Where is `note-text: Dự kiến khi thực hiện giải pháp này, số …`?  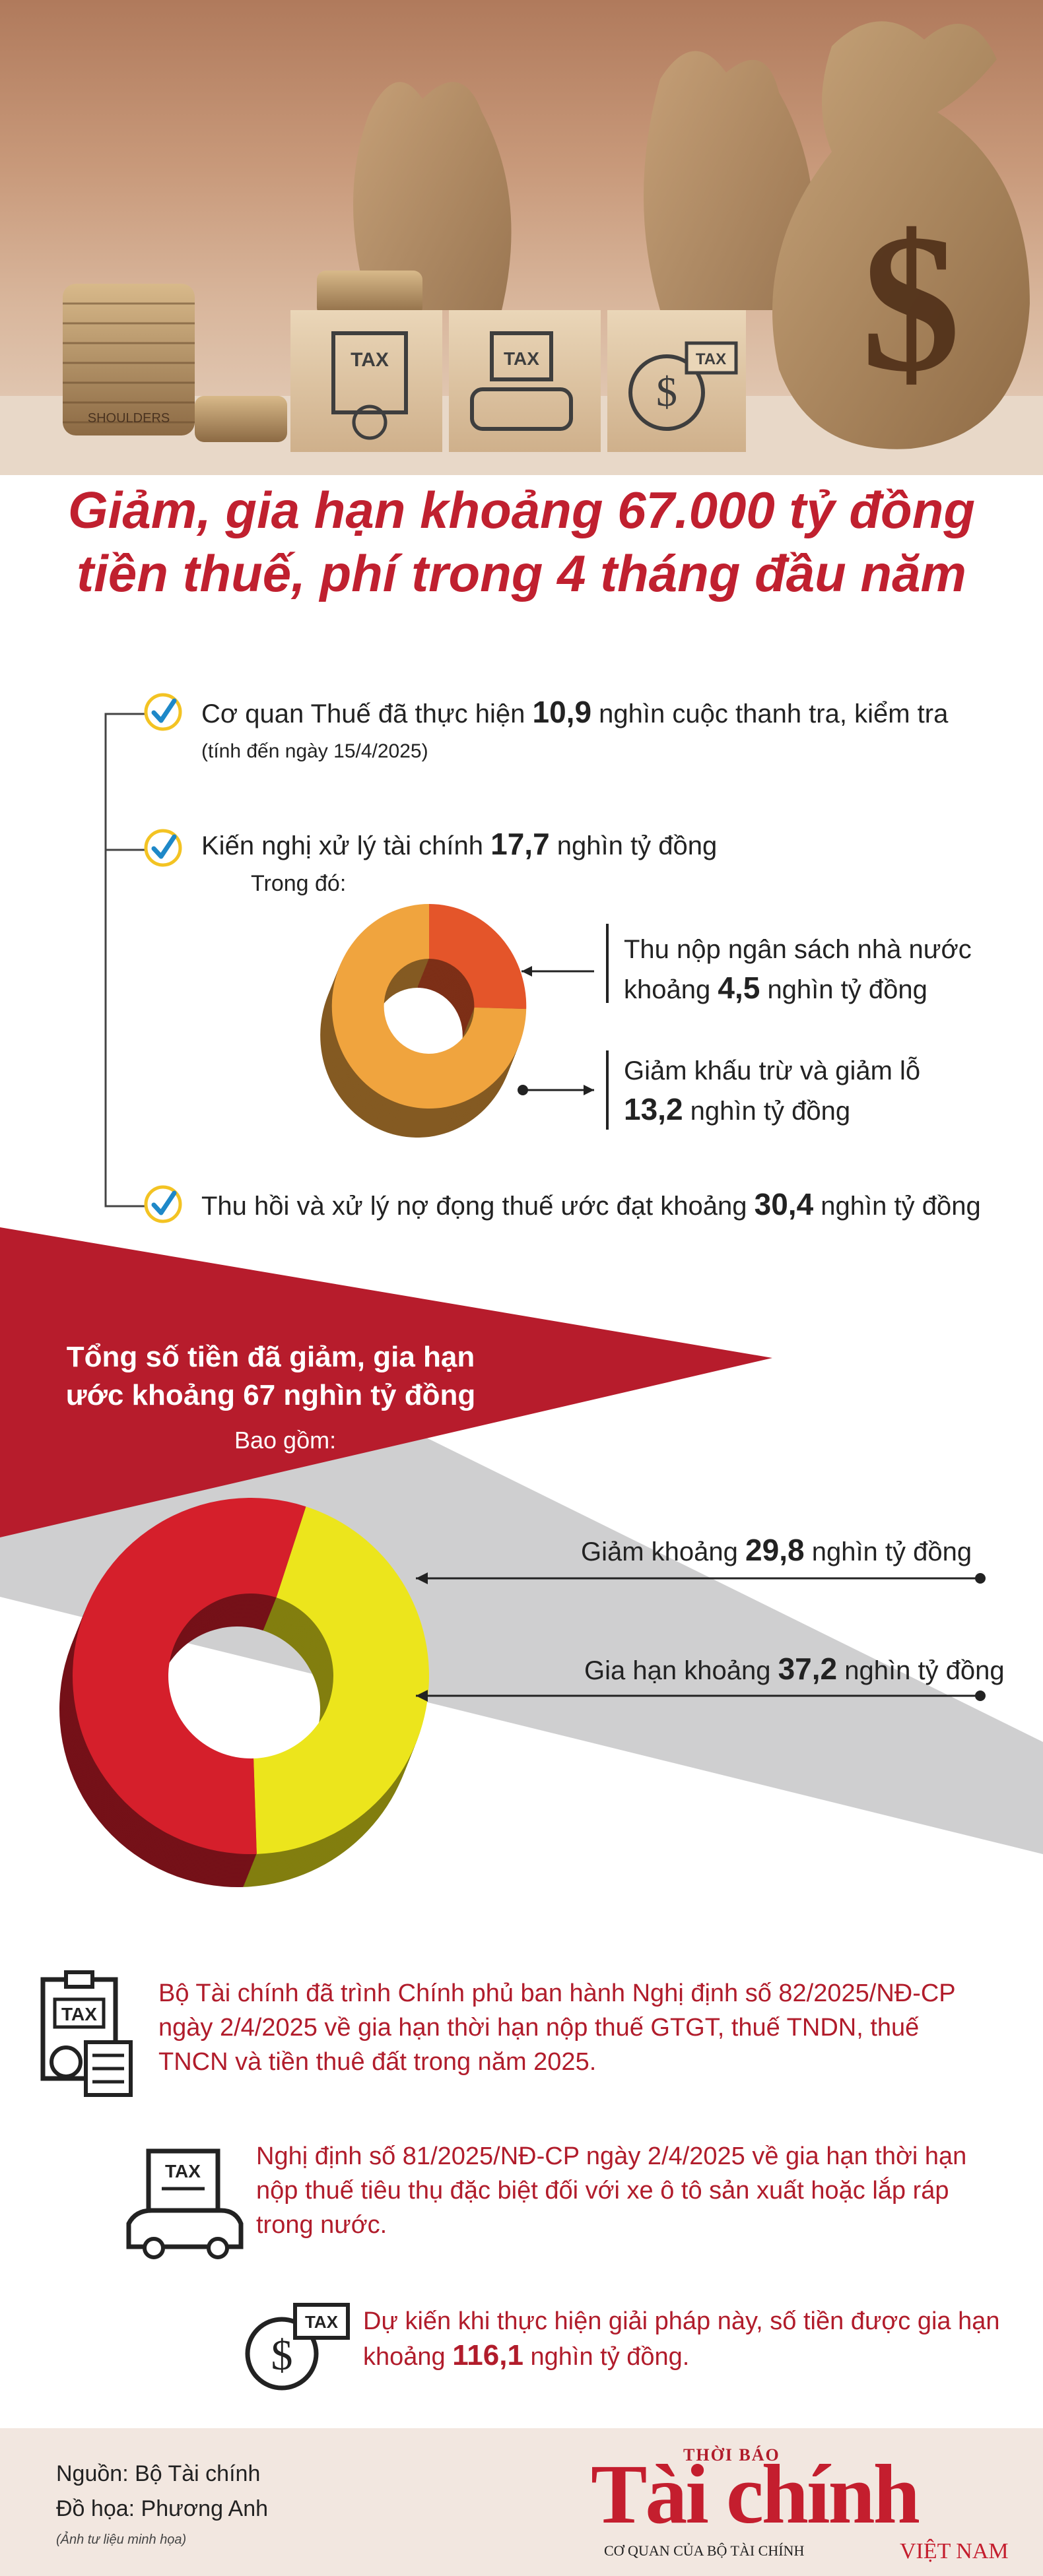 note-text: Dự kiến khi thực hiện giải pháp này, số … is located at coordinates (681, 2339).